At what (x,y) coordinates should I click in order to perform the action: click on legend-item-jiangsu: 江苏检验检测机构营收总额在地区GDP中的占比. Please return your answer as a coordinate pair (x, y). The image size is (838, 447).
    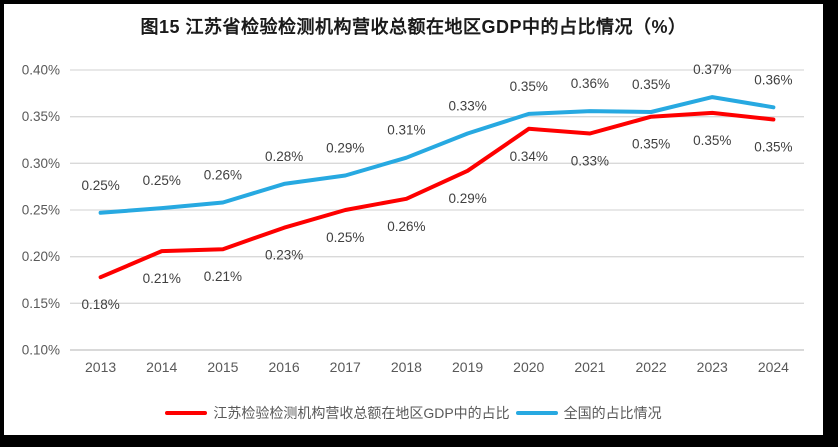
    Looking at the image, I should click on (337, 413).